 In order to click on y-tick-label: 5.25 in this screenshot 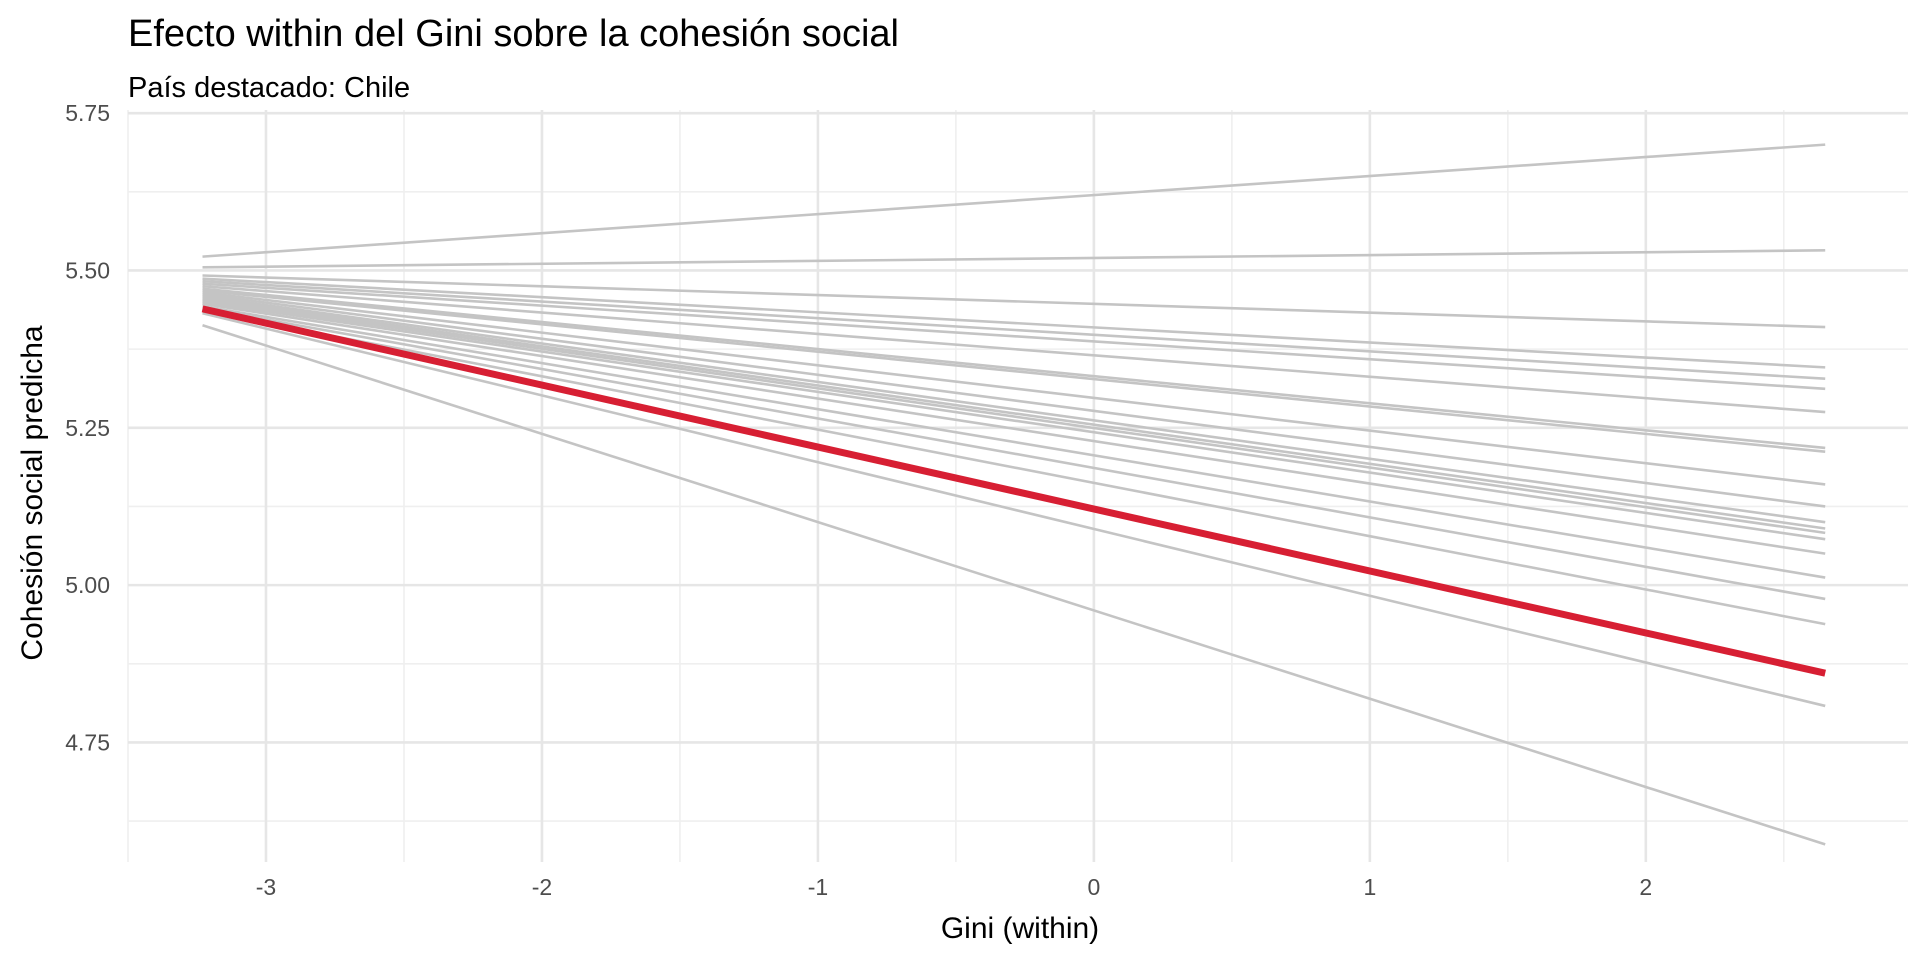, I will do `click(87, 428)`.